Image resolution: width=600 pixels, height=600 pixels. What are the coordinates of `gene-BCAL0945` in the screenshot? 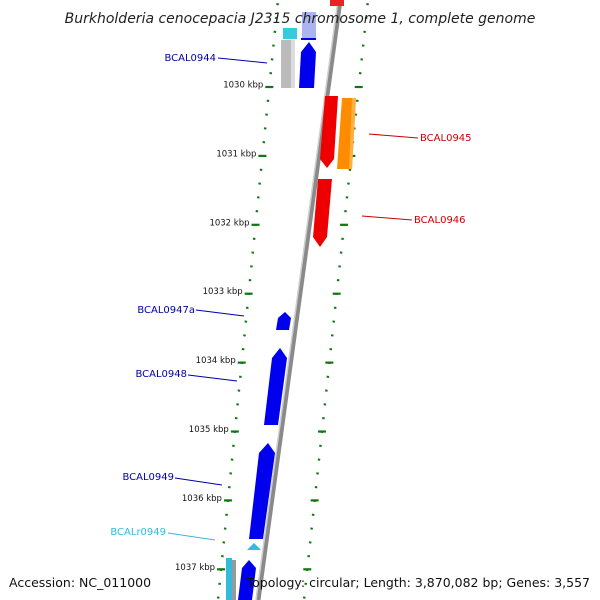 It's located at (338, 132).